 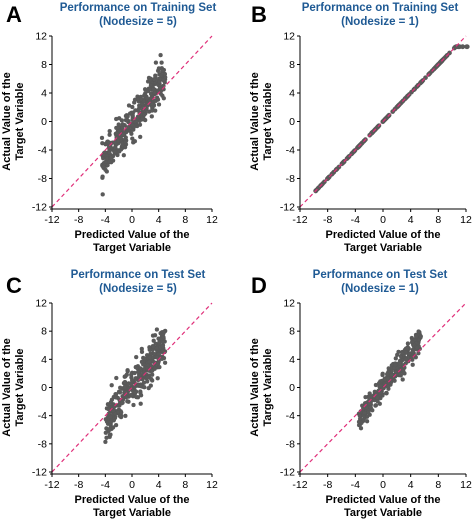 What do you see at coordinates (20, 121) in the screenshot?
I see `y-axis-label: Target Variable` at bounding box center [20, 121].